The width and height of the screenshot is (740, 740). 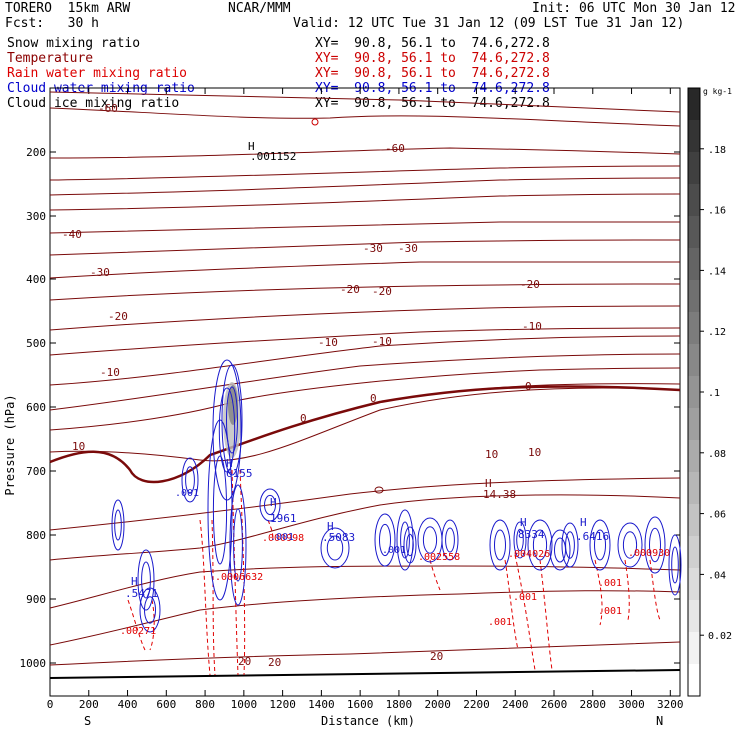 I want to click on temperature-closed-contour, so click(x=315, y=122).